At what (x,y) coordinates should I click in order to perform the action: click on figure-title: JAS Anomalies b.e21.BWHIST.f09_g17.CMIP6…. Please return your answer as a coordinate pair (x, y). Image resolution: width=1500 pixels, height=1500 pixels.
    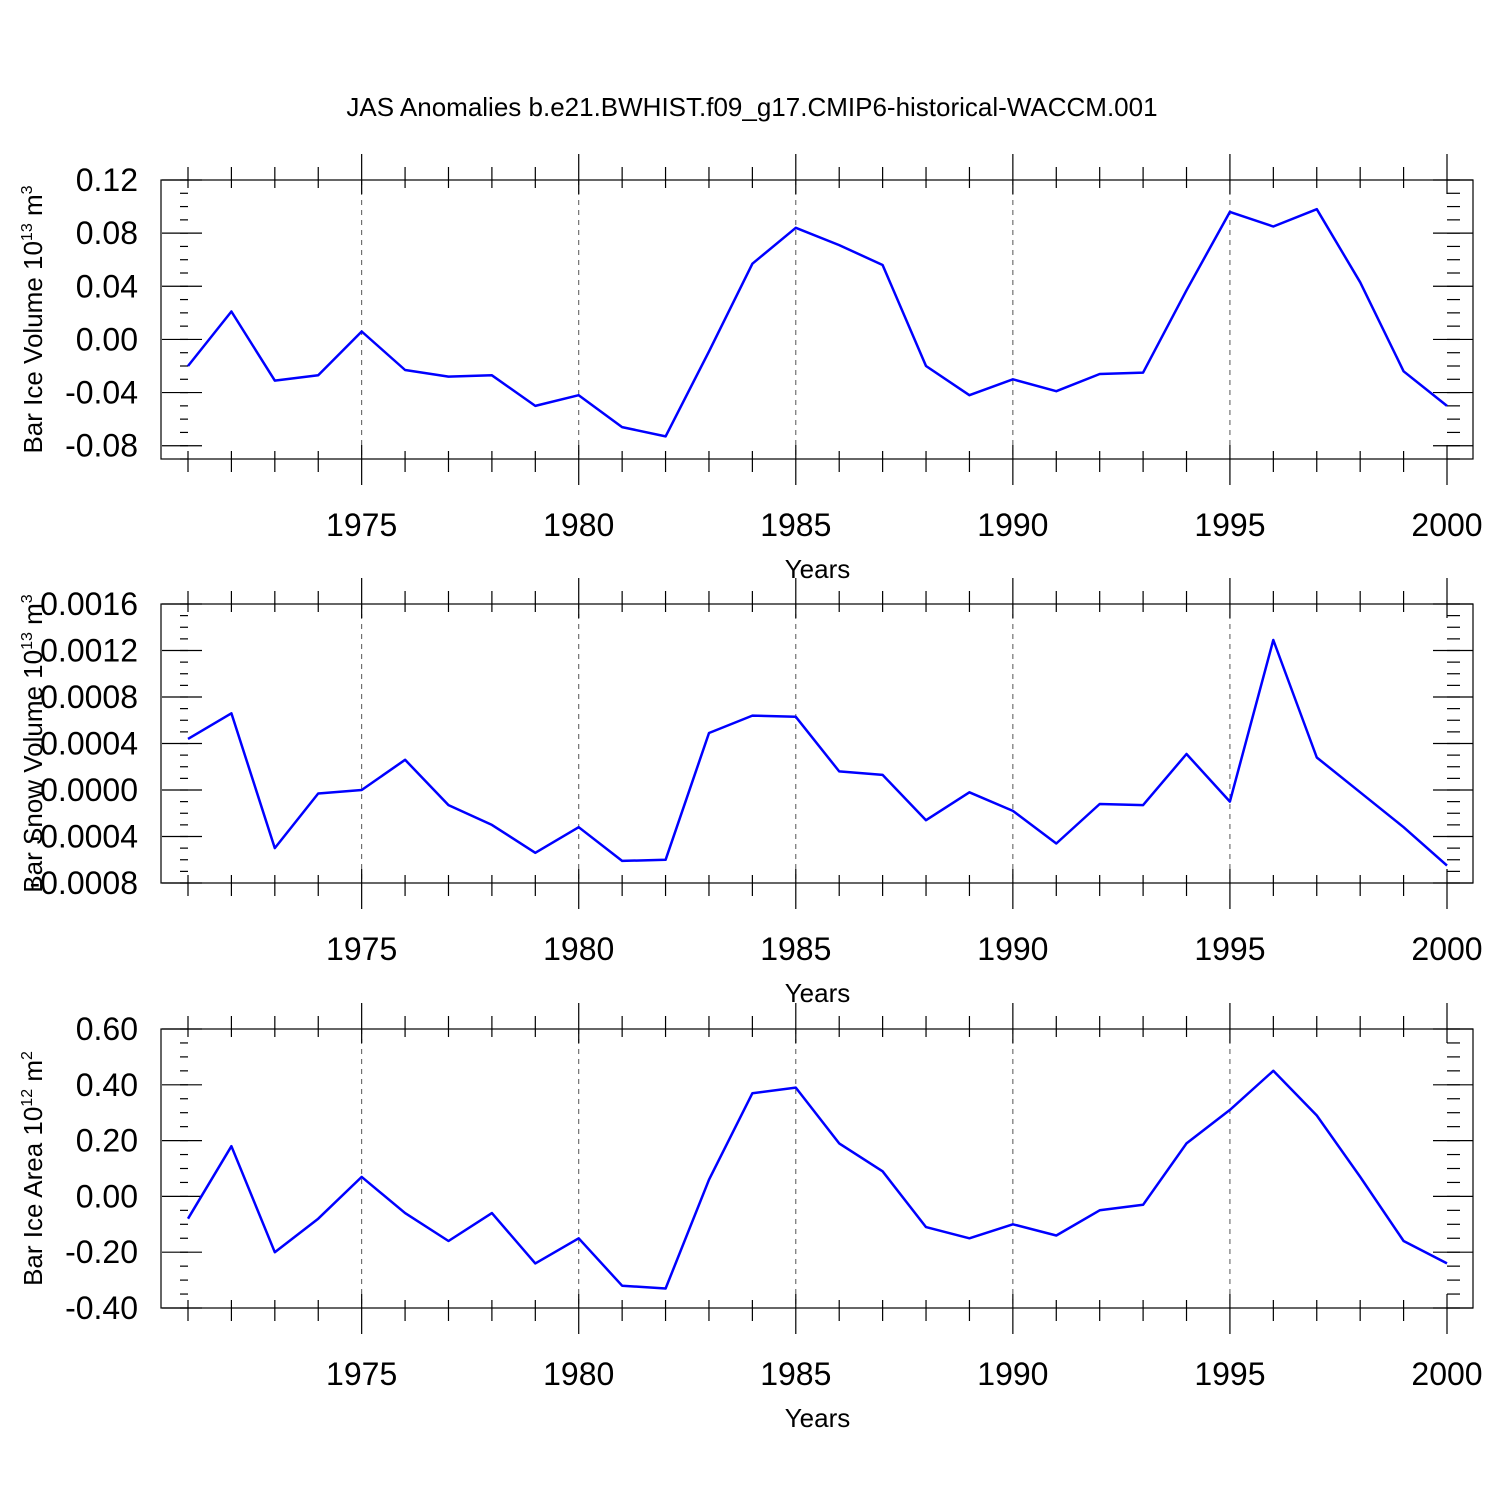
    Looking at the image, I should click on (751, 107).